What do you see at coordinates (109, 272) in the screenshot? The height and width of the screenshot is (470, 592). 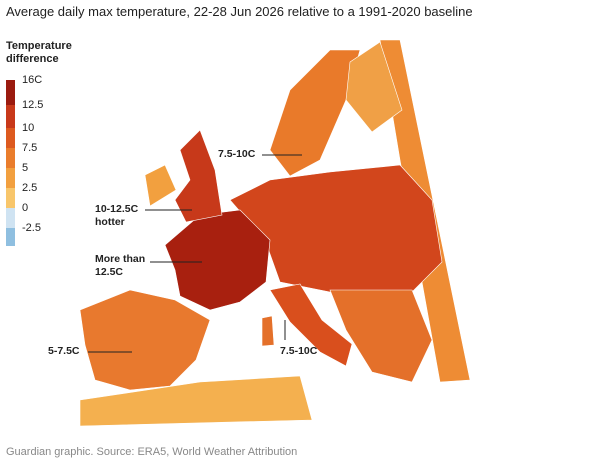 I see `annotation-line: 12.5C` at bounding box center [109, 272].